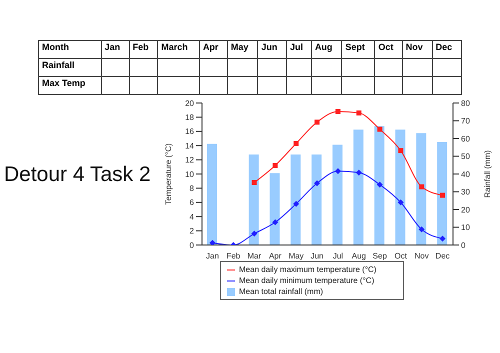 The width and height of the screenshot is (500, 353). I want to click on x-tick-label: Jan, so click(212, 256).